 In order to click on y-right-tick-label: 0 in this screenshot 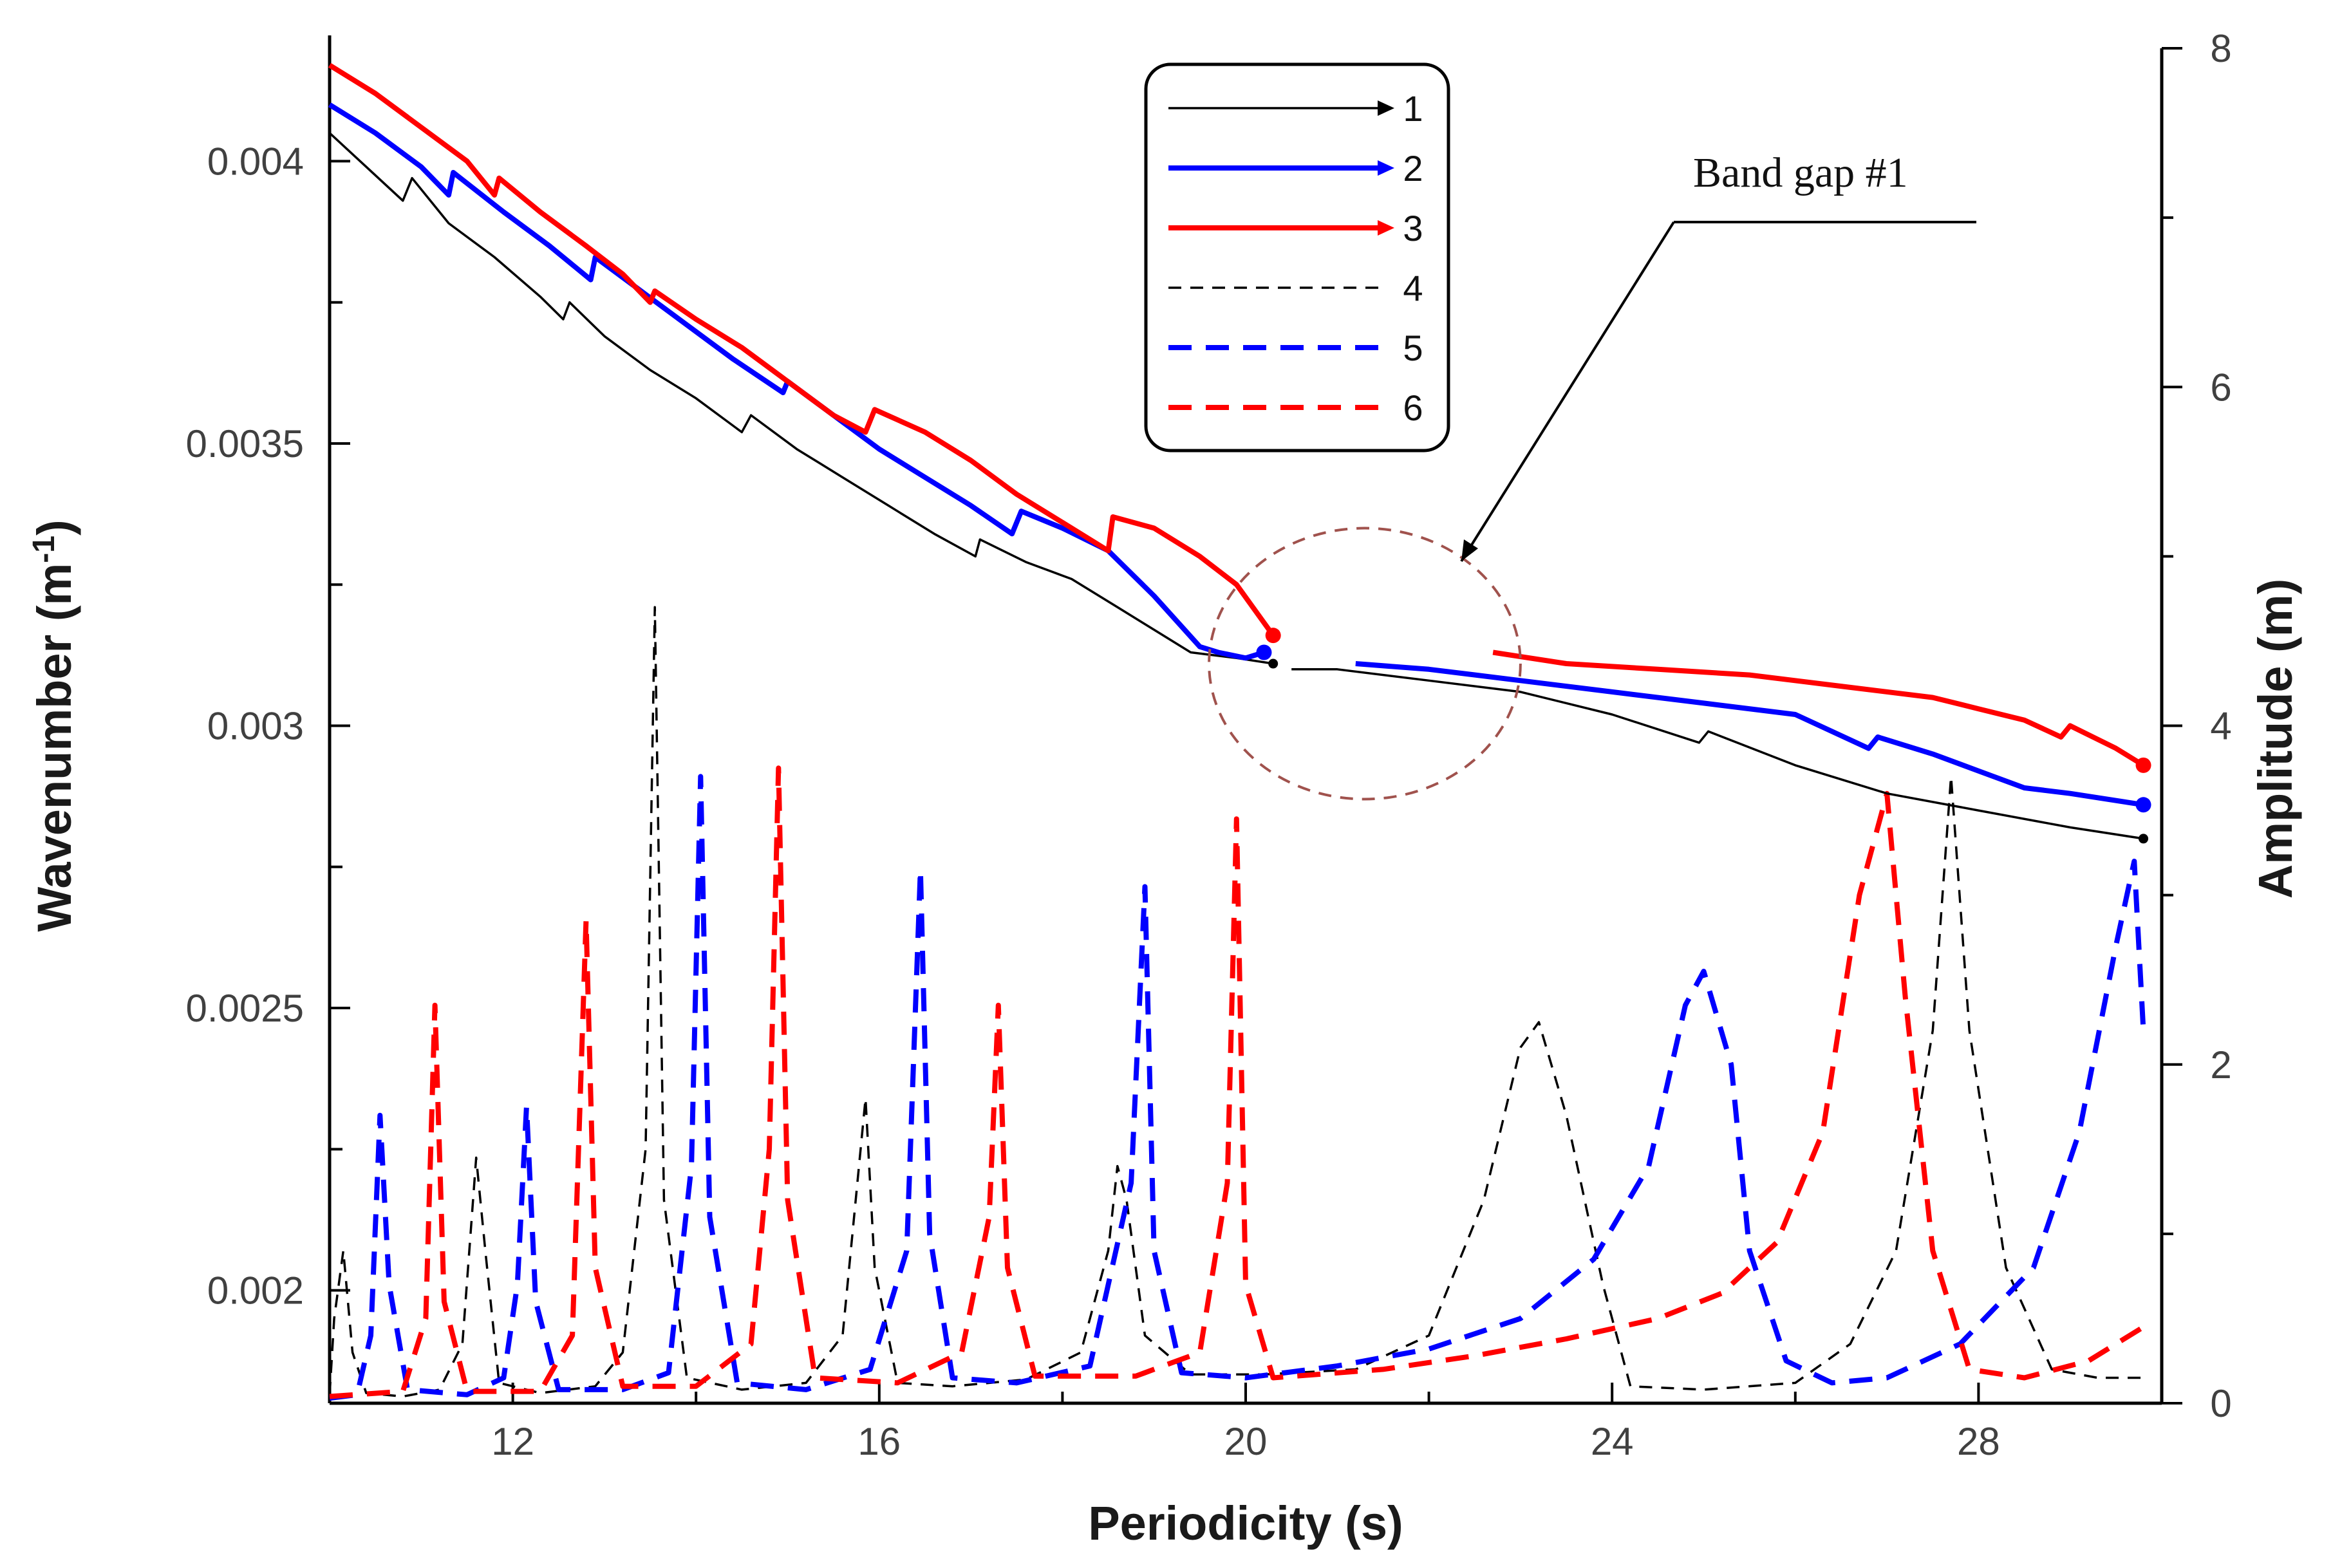, I will do `click(2221, 1403)`.